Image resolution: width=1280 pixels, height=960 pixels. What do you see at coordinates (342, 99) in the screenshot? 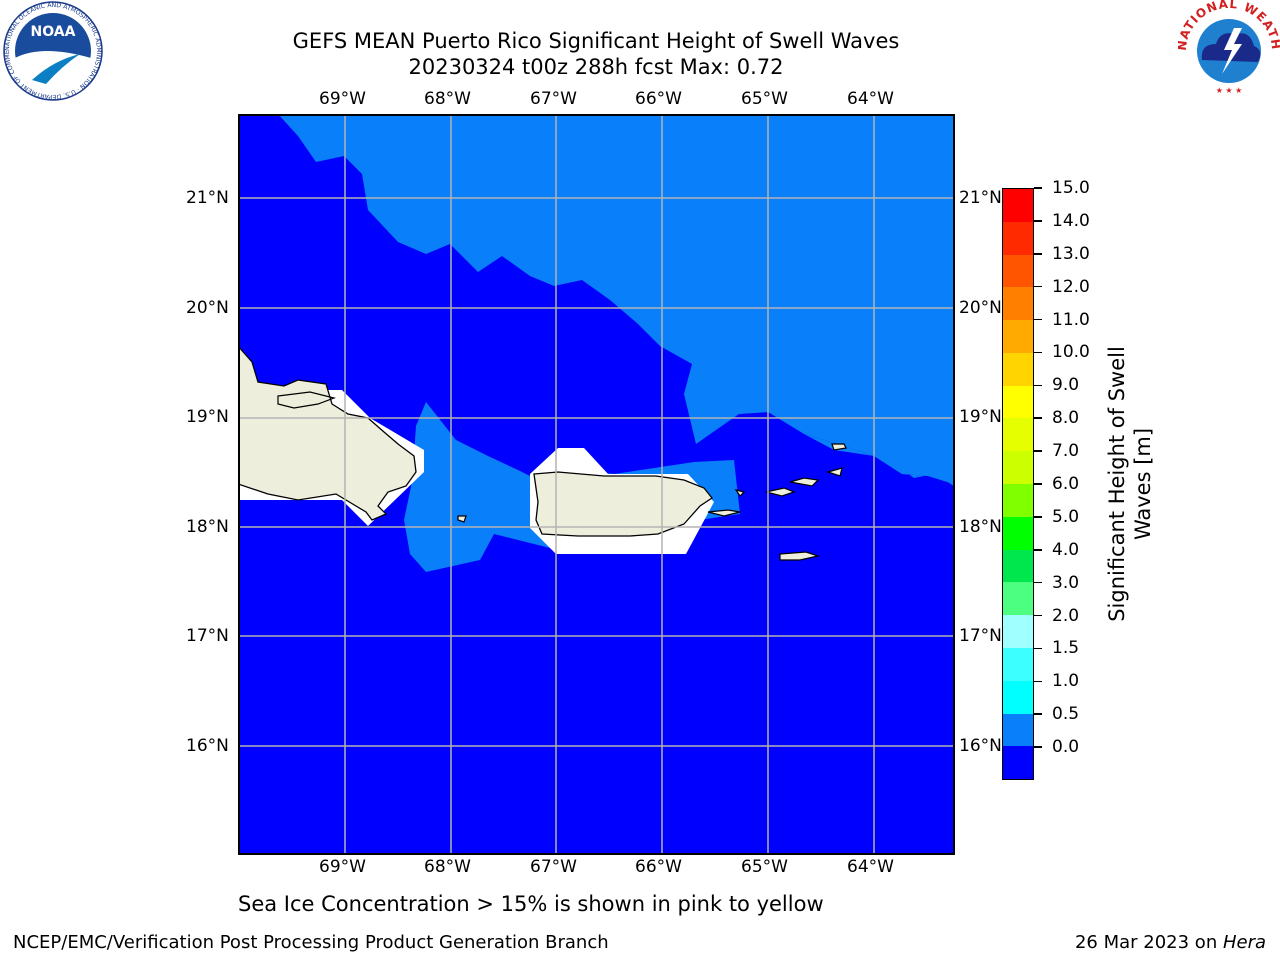
I see `lon-label-top: 69°W` at bounding box center [342, 99].